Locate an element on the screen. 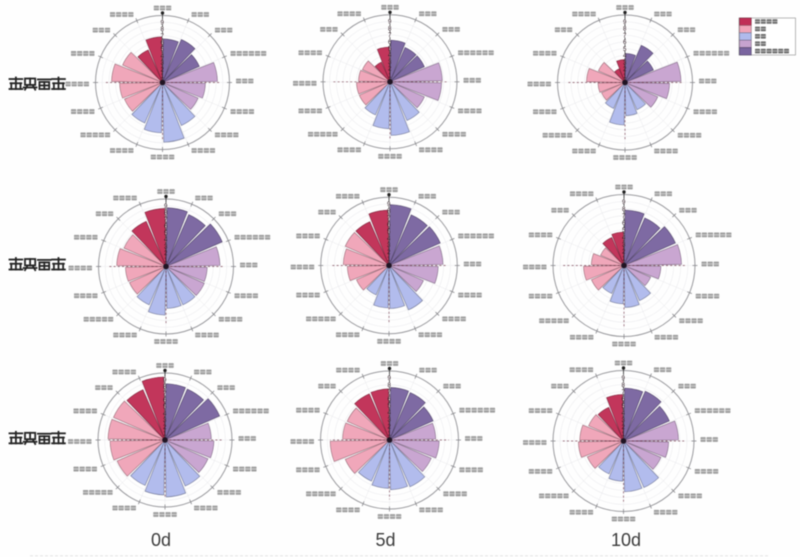  svg-text: 5d is located at coordinates (385, 540).